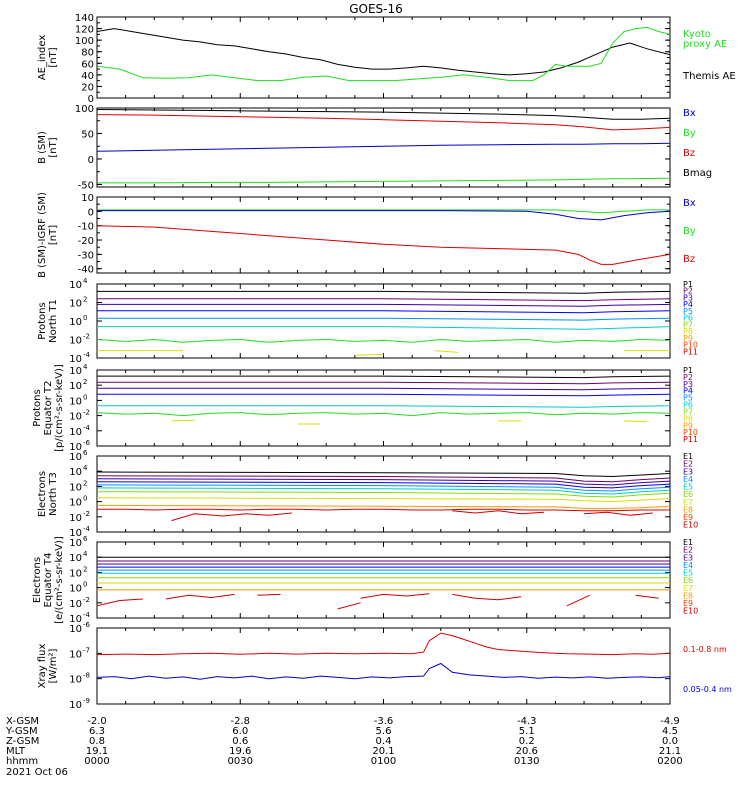 The width and height of the screenshot is (750, 800). I want to click on axis-row-label: MLT, so click(16, 751).